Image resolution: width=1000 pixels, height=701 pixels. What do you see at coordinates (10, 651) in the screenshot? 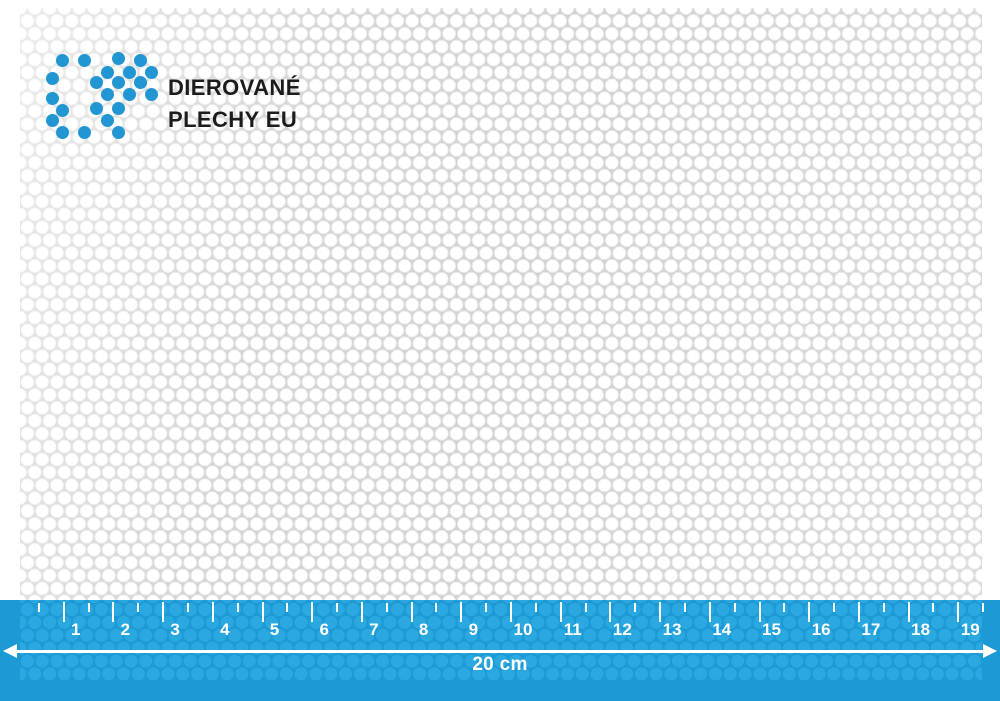
I see `arrow-left-icon` at bounding box center [10, 651].